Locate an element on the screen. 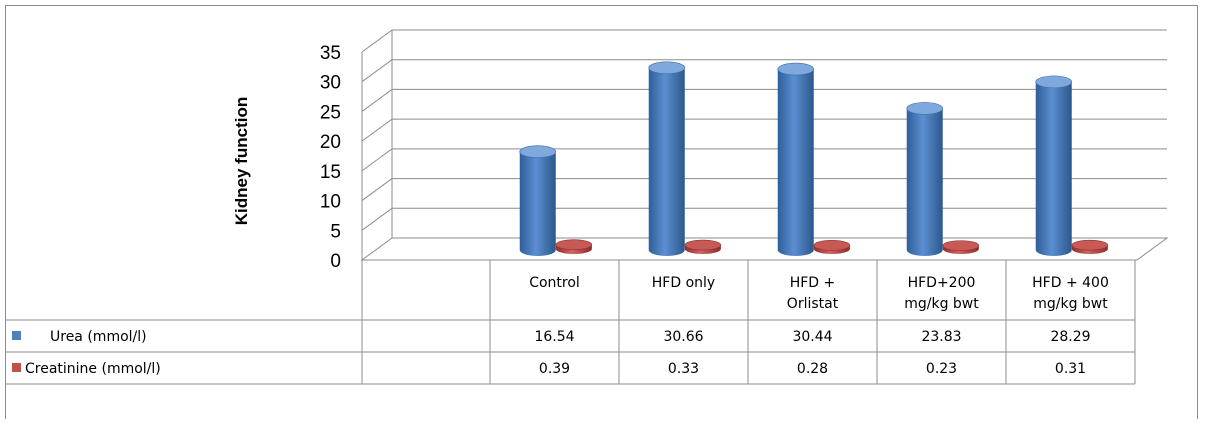 The width and height of the screenshot is (1205, 425). x-category-label: HFD only is located at coordinates (683, 283).